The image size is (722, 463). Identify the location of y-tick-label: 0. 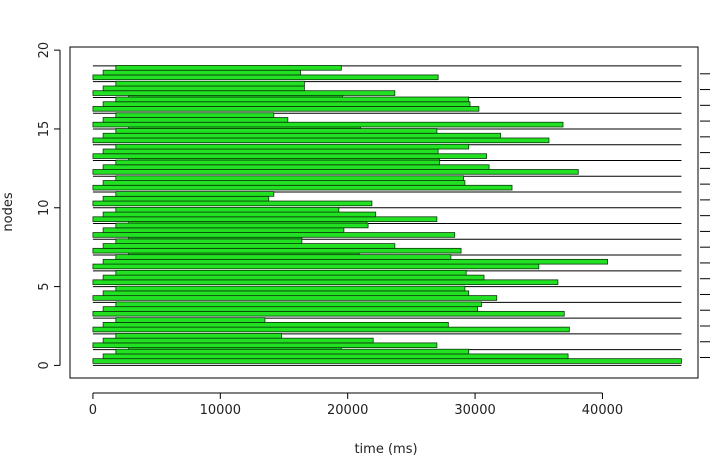
(44, 365).